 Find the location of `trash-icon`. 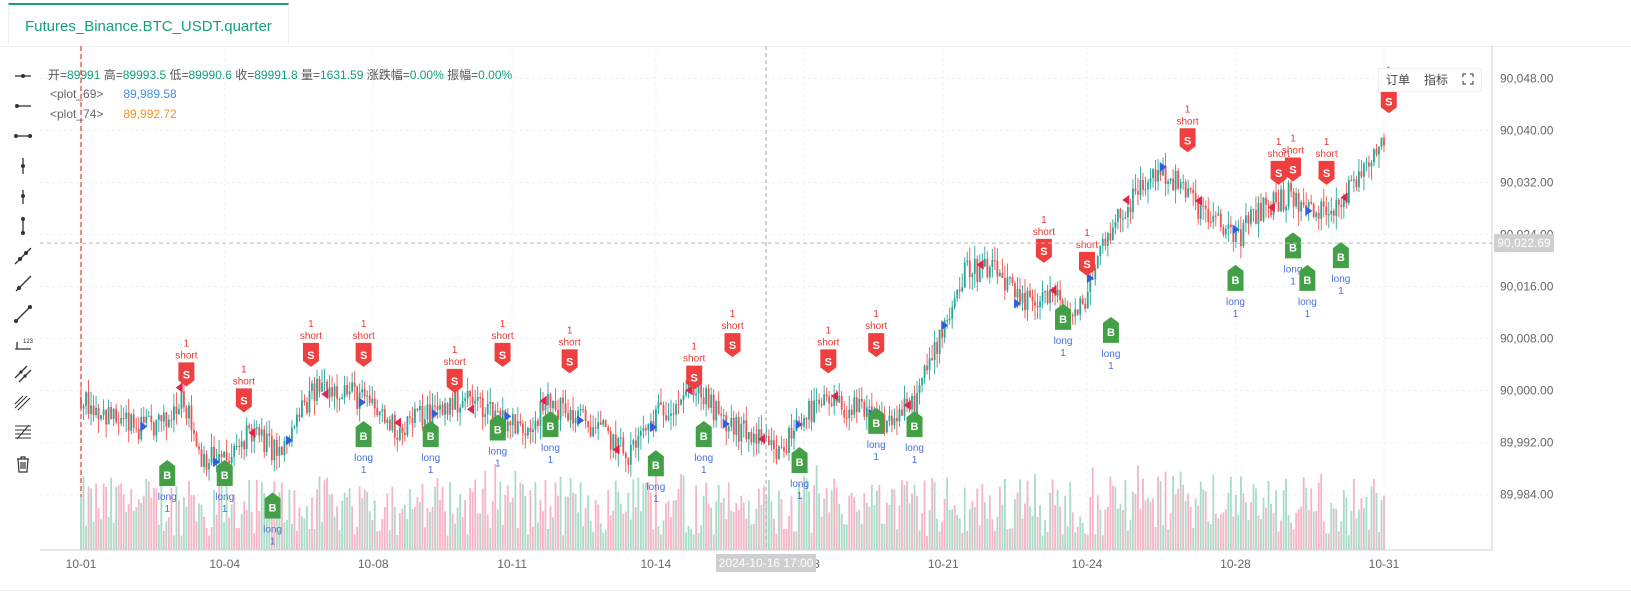

trash-icon is located at coordinates (23, 464).